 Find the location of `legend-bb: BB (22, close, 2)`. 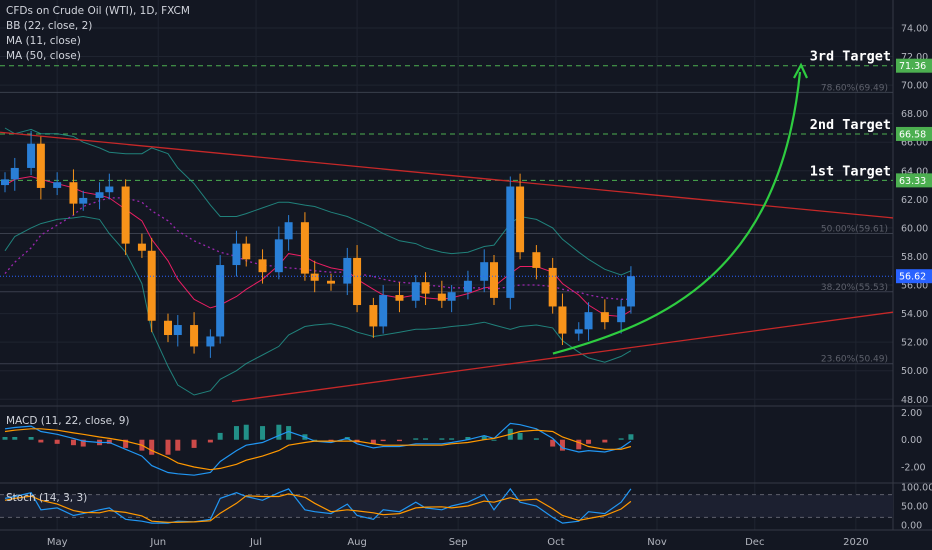

legend-bb: BB (22, close, 2) is located at coordinates (49, 26).